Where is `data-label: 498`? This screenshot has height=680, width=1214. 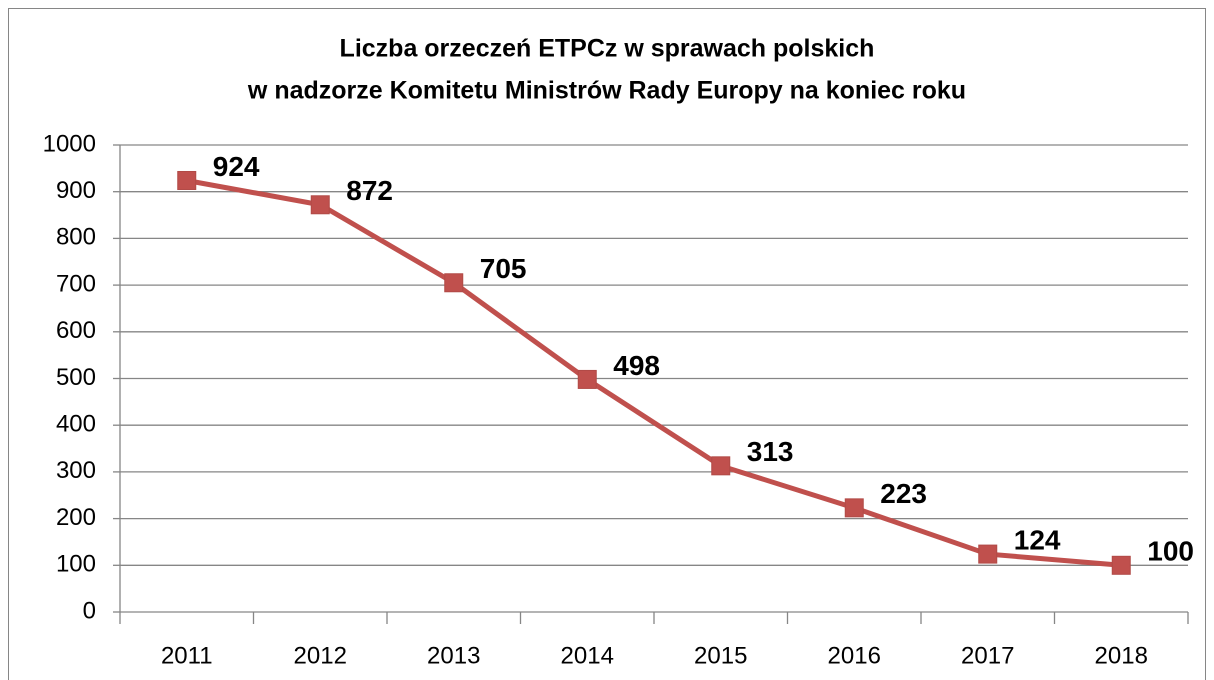 data-label: 498 is located at coordinates (636, 365).